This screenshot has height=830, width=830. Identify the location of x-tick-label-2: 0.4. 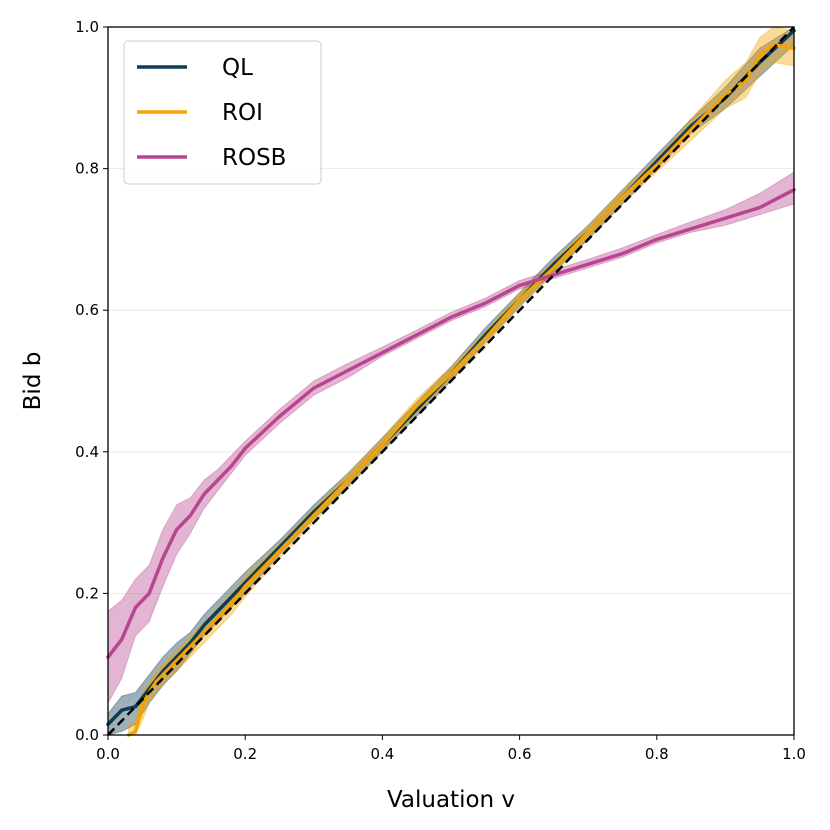
(382, 754).